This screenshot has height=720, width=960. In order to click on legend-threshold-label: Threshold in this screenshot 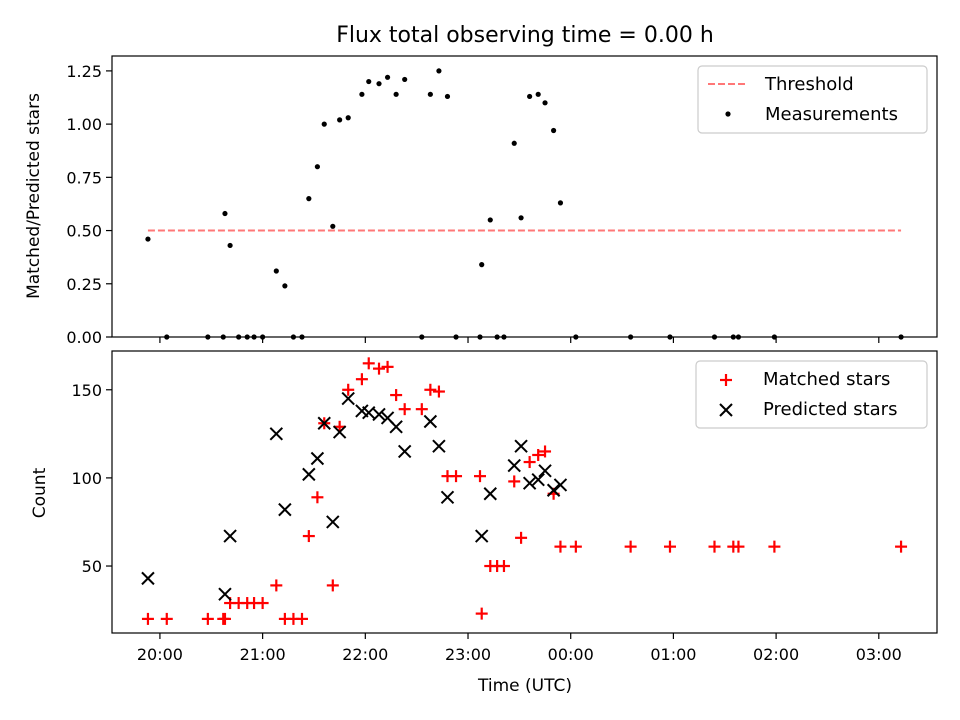, I will do `click(809, 84)`.